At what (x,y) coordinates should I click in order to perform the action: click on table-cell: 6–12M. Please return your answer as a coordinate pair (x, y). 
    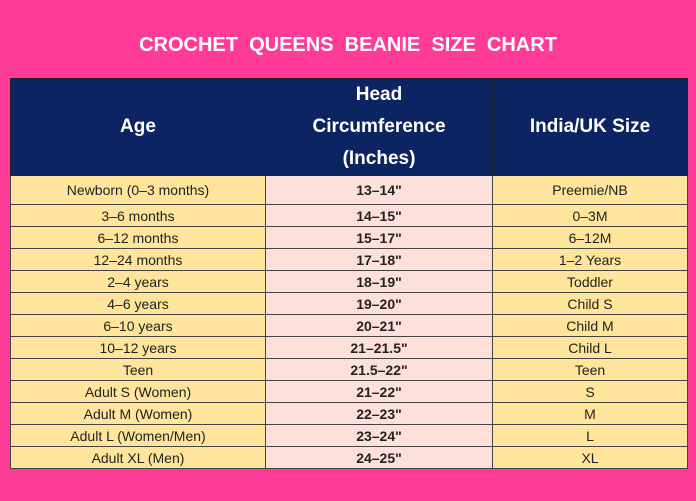
    Looking at the image, I should click on (590, 237).